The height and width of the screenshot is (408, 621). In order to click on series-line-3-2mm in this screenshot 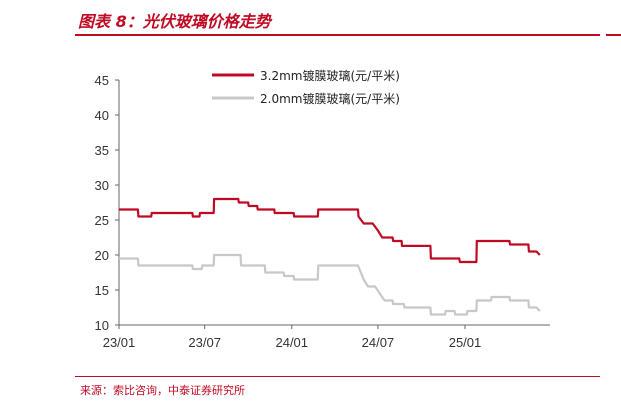, I will do `click(330, 230)`.